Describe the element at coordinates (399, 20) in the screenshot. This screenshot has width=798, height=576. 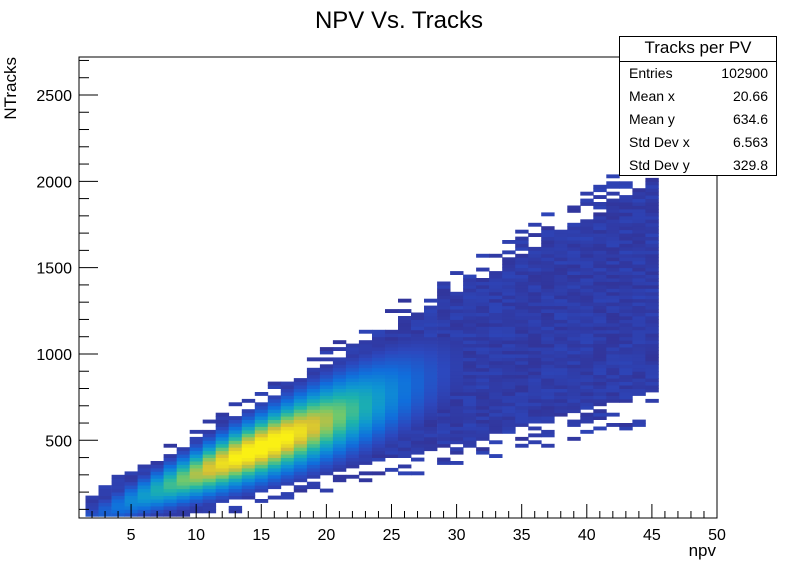
I see `chart-title: NPV Vs. Tracks` at that location.